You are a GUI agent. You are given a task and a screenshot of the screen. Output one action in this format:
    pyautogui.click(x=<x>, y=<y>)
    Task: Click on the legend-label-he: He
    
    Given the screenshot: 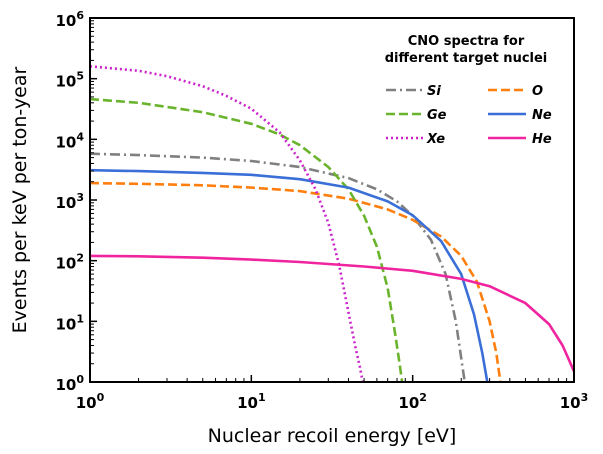 What is the action you would take?
    pyautogui.click(x=542, y=139)
    